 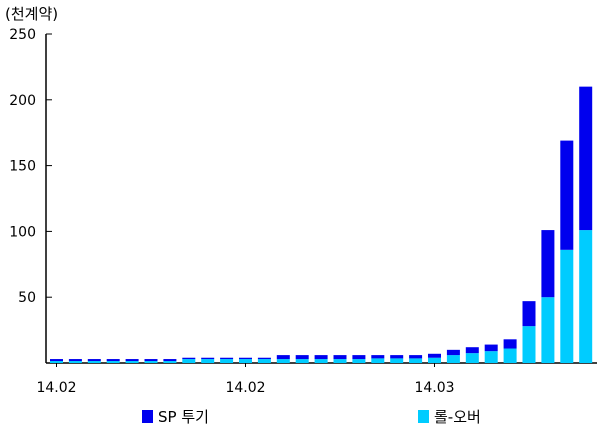 What do you see at coordinates (311, 417) in the screenshot?
I see `legend: SP 투기 롤-오버` at bounding box center [311, 417].